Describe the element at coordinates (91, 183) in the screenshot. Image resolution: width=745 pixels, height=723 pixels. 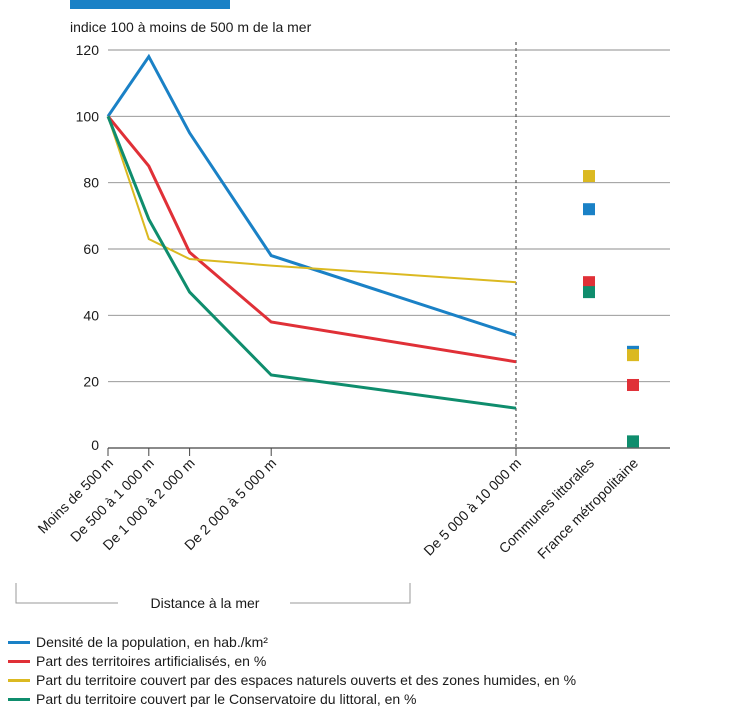
I see `y-tick-label: 80` at that location.